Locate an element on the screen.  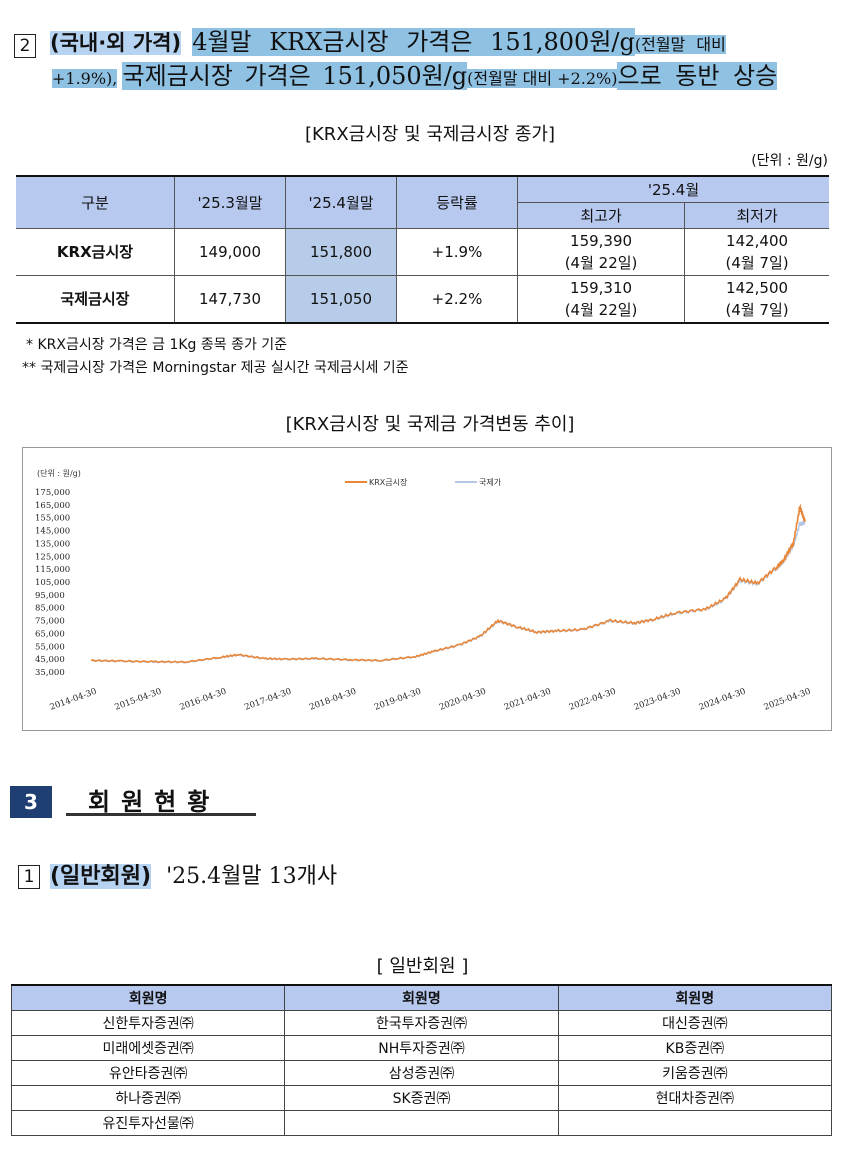
x-tick-label: 2022-04-30 is located at coordinates (592, 700).